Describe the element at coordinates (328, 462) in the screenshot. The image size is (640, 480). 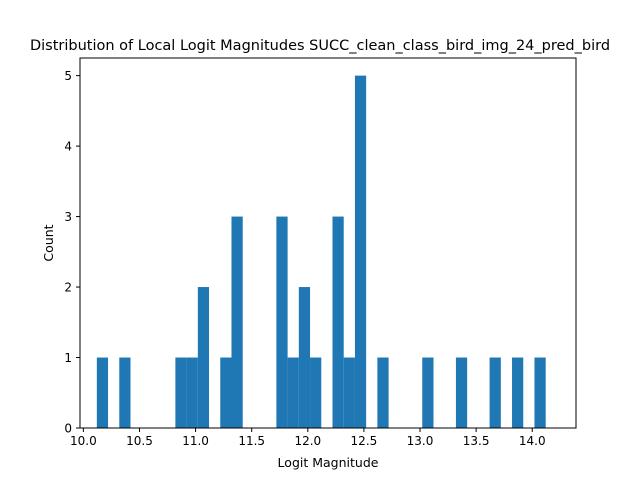
I see `x-axis-label: Logit Magnitude` at that location.